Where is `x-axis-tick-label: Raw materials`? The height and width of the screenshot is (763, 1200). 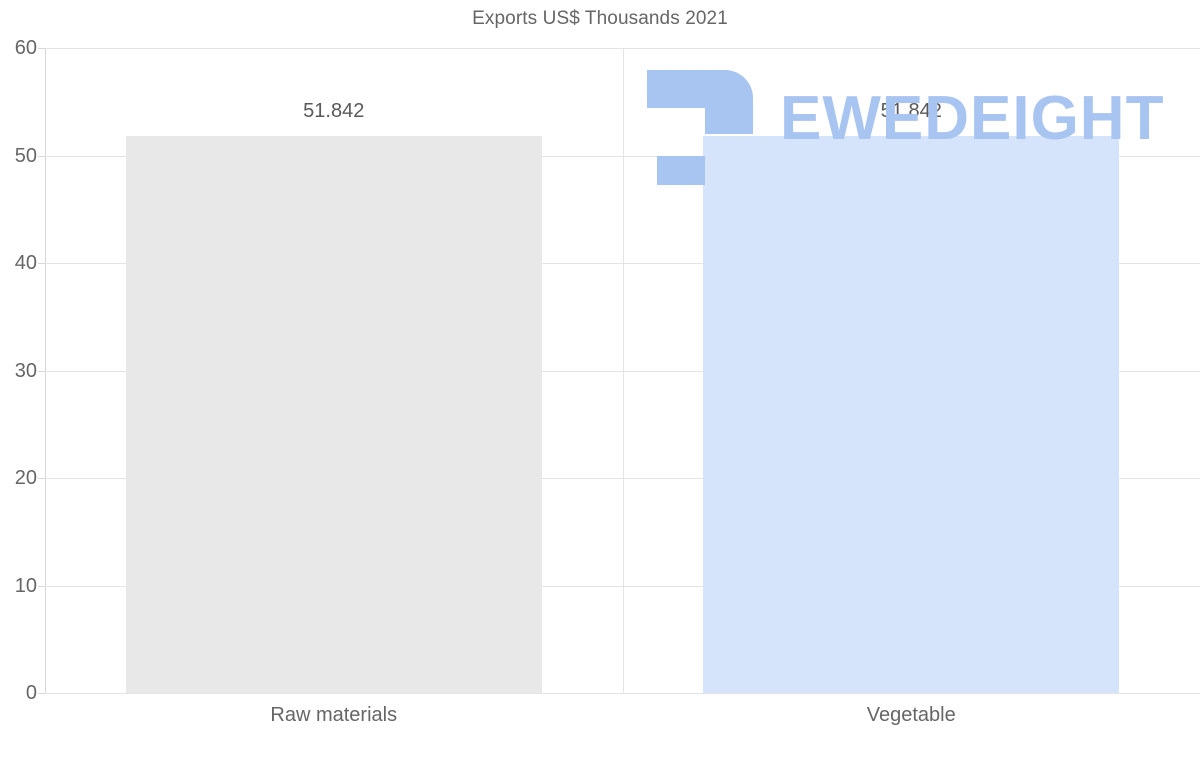 x-axis-tick-label: Raw materials is located at coordinates (334, 715).